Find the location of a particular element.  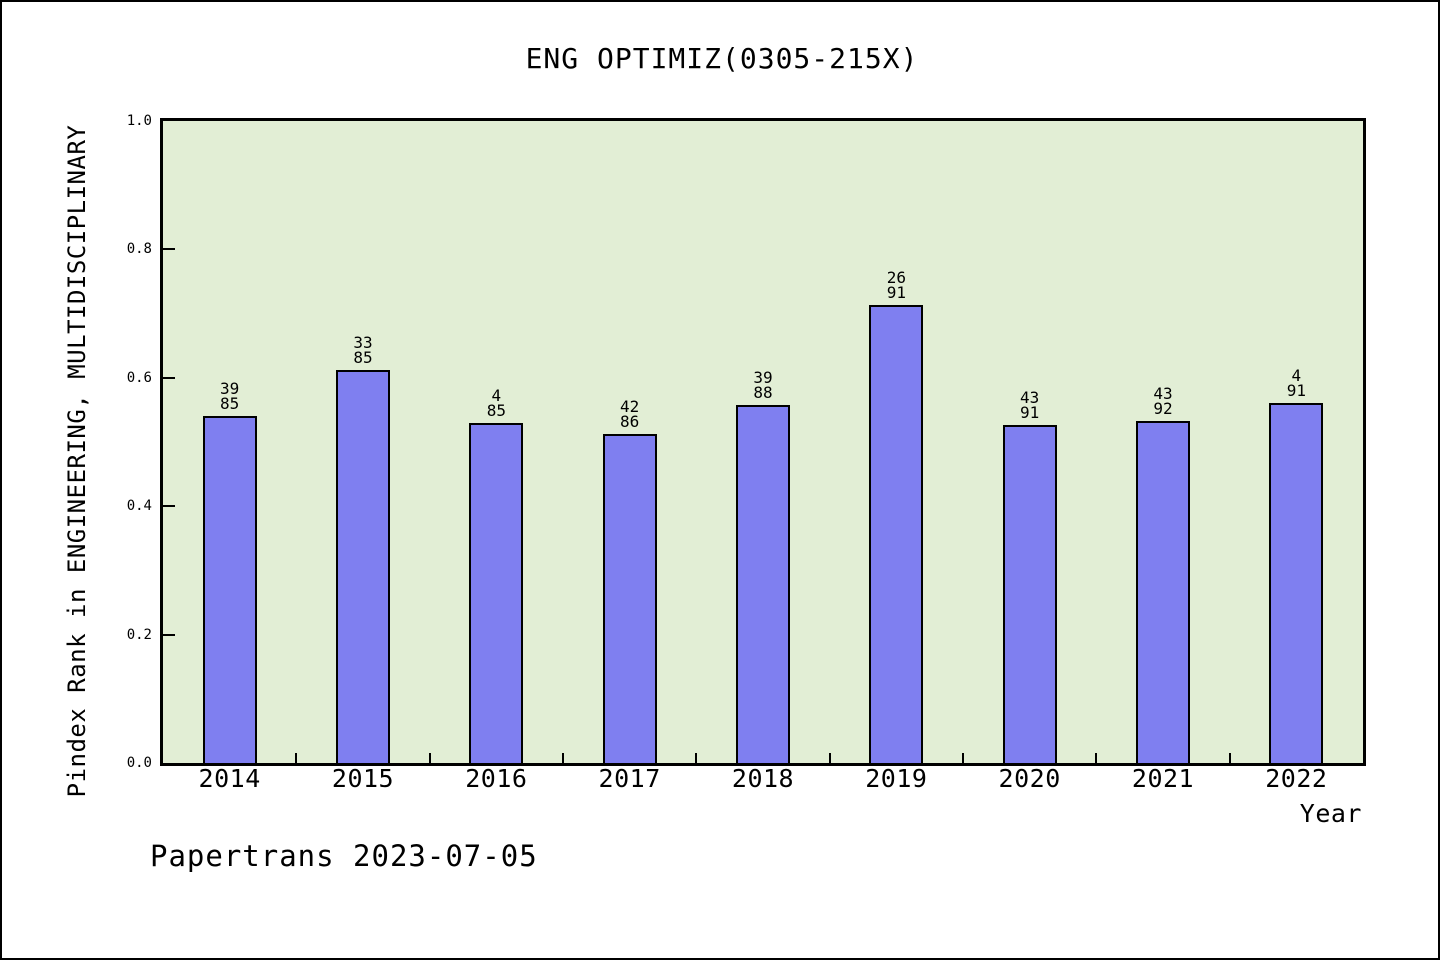

x-tick-label-2017: 2017 is located at coordinates (629, 778).